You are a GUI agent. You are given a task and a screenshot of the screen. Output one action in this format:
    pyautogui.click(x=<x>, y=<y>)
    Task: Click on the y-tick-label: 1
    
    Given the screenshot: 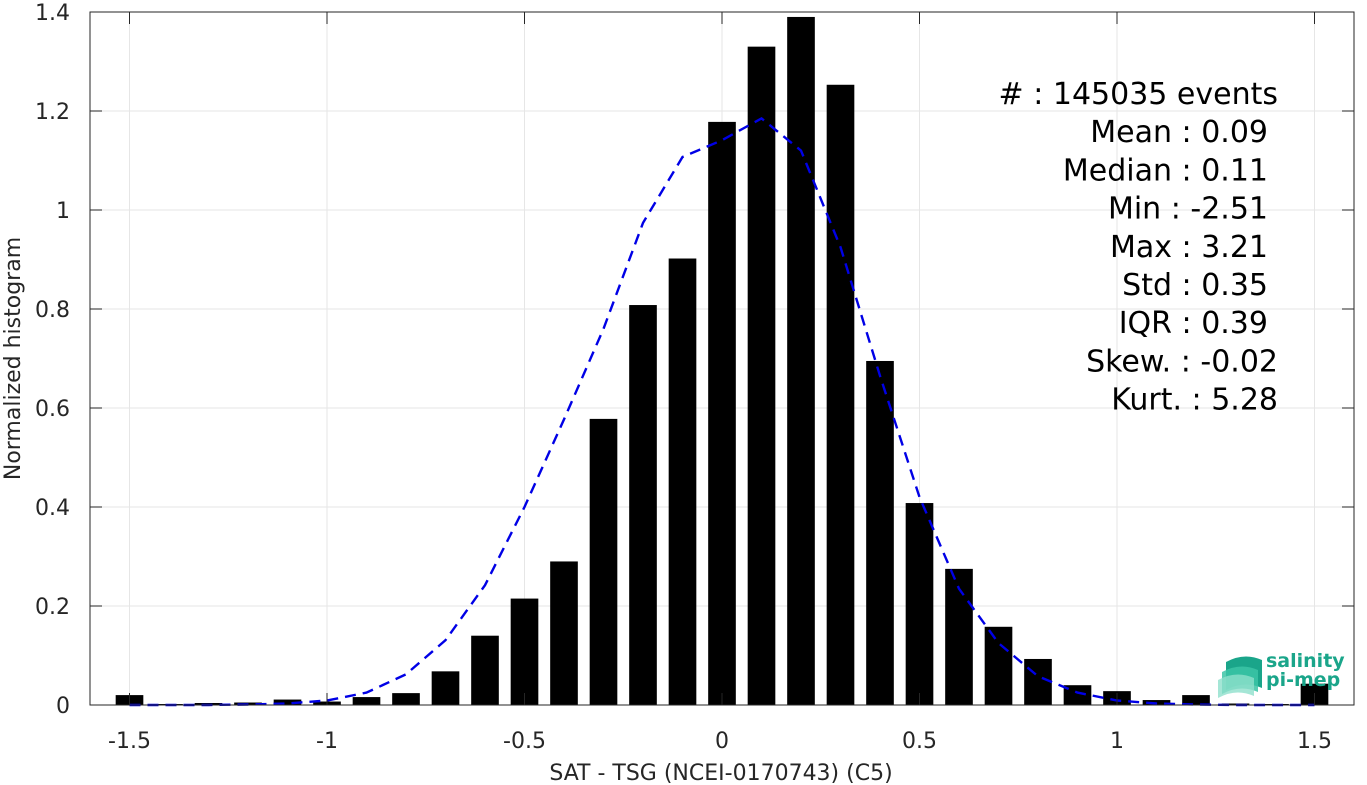 What is the action you would take?
    pyautogui.click(x=63, y=211)
    